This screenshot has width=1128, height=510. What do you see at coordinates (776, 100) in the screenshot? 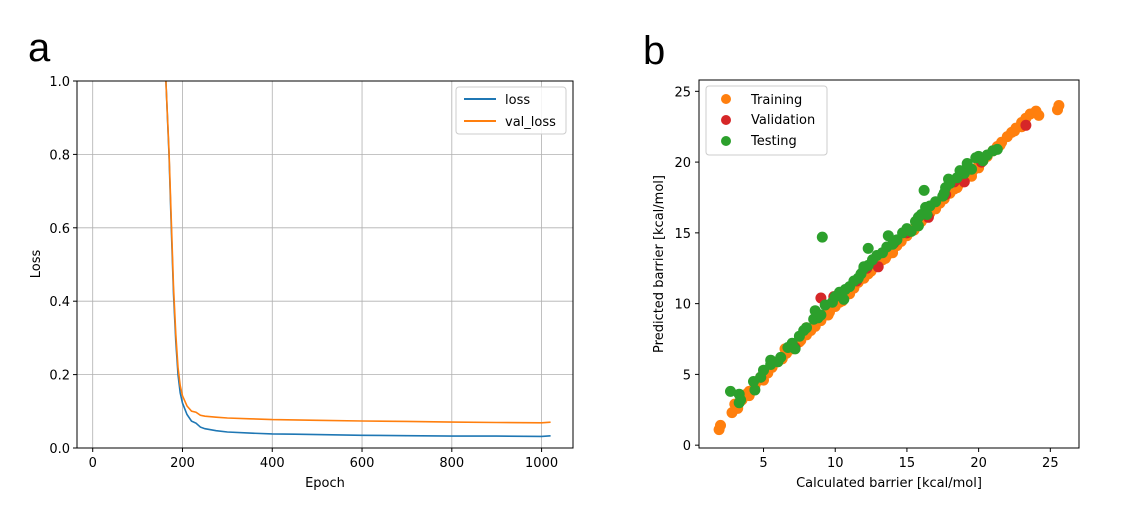
I see `legend-label-training: Training` at bounding box center [776, 100].